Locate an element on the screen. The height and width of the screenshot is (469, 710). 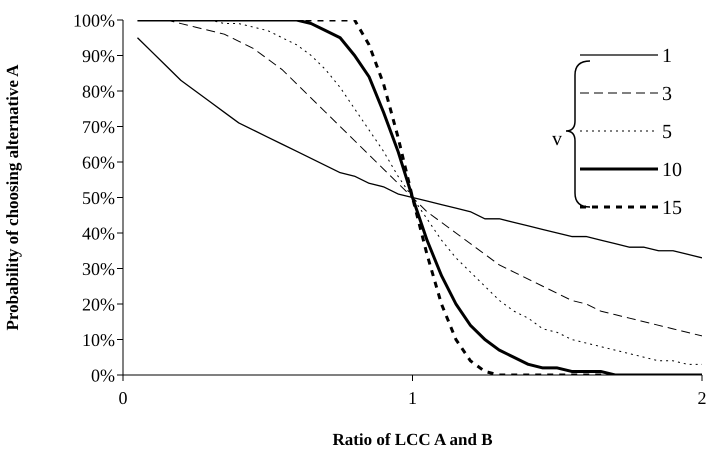
legend-label: 10 is located at coordinates (672, 170).